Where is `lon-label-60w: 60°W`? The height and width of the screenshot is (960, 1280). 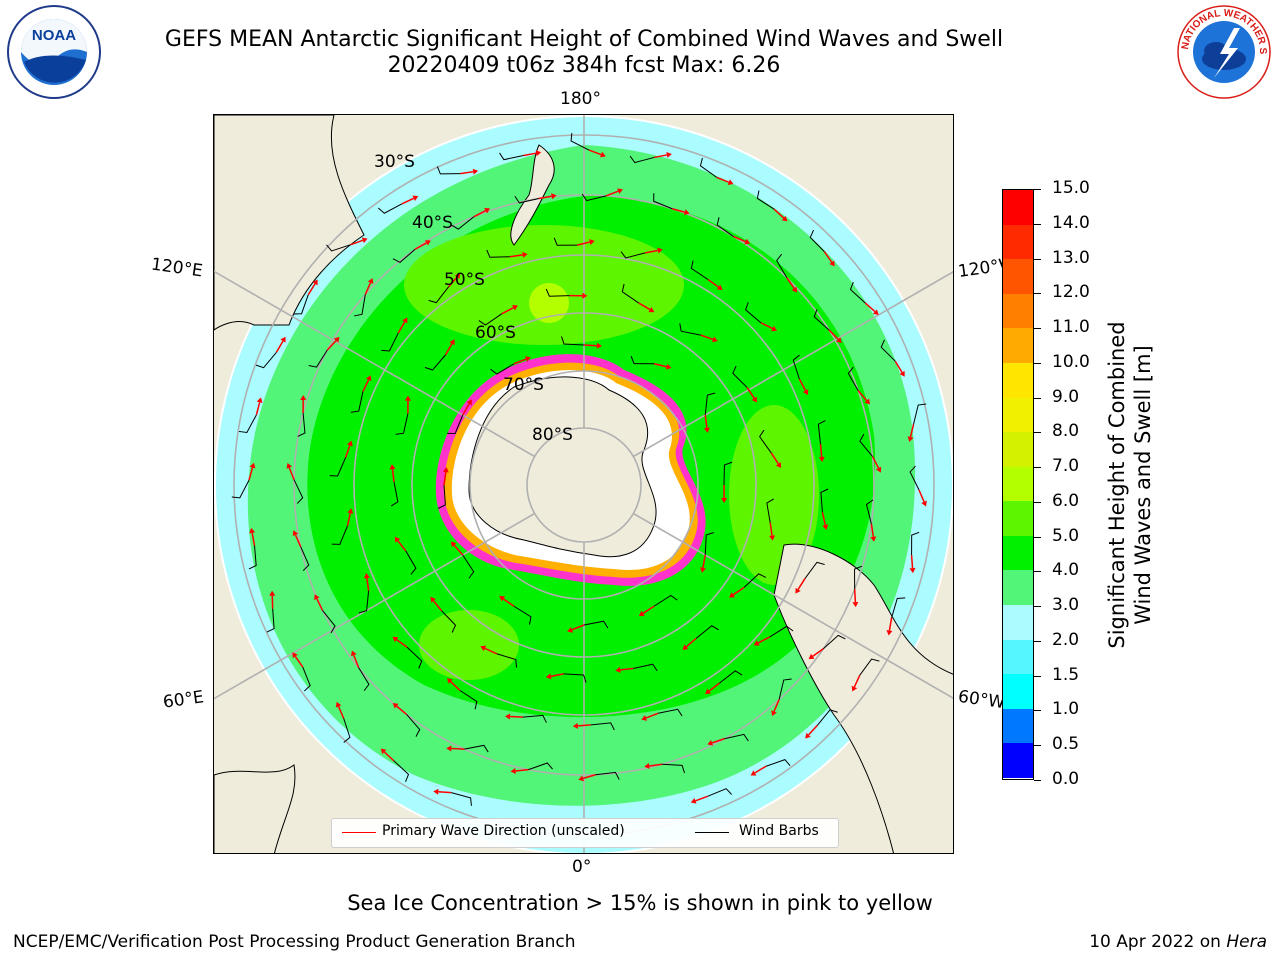
lon-label-60w: 60°W is located at coordinates (981, 700).